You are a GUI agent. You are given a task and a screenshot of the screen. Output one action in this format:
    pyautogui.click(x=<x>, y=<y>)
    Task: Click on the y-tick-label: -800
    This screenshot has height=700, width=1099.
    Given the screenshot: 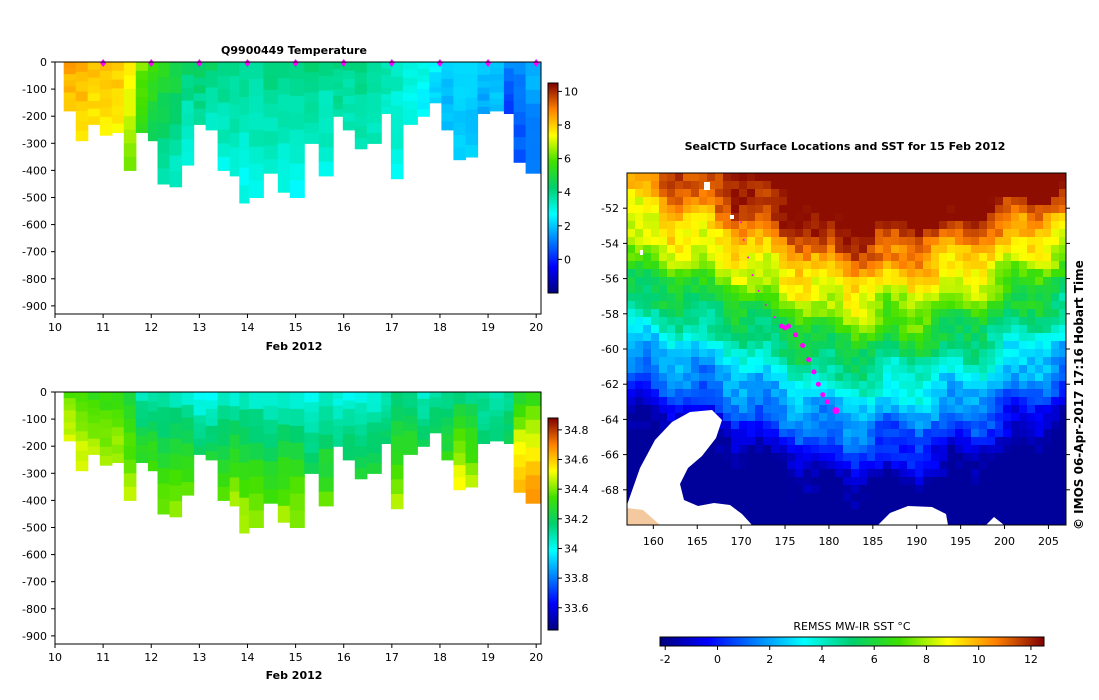 What is the action you would take?
    pyautogui.click(x=34, y=279)
    